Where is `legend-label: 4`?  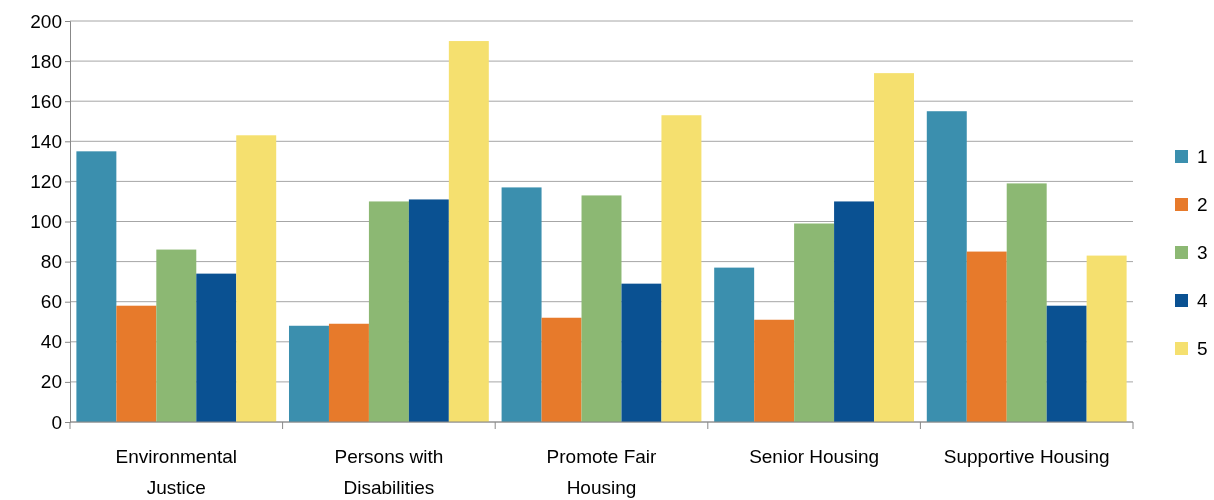 legend-label: 4 is located at coordinates (1202, 300).